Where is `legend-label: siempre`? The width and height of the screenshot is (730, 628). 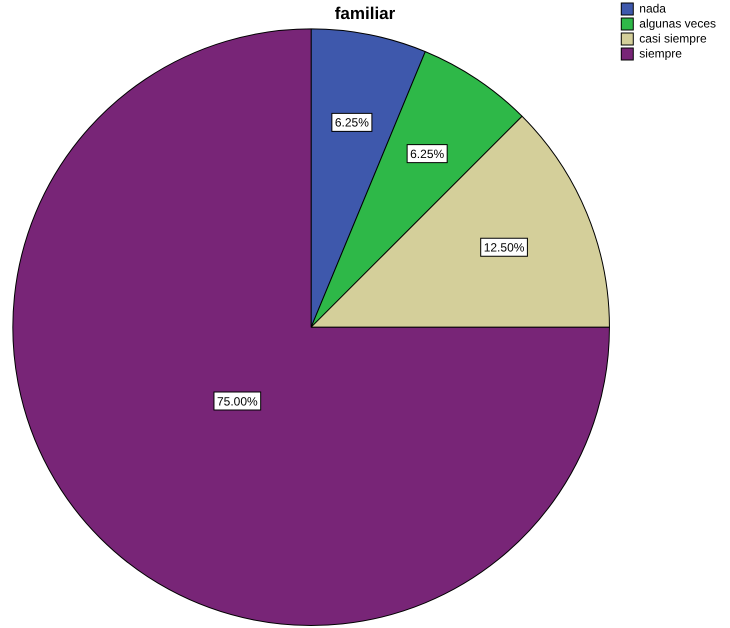
legend-label: siempre is located at coordinates (660, 53).